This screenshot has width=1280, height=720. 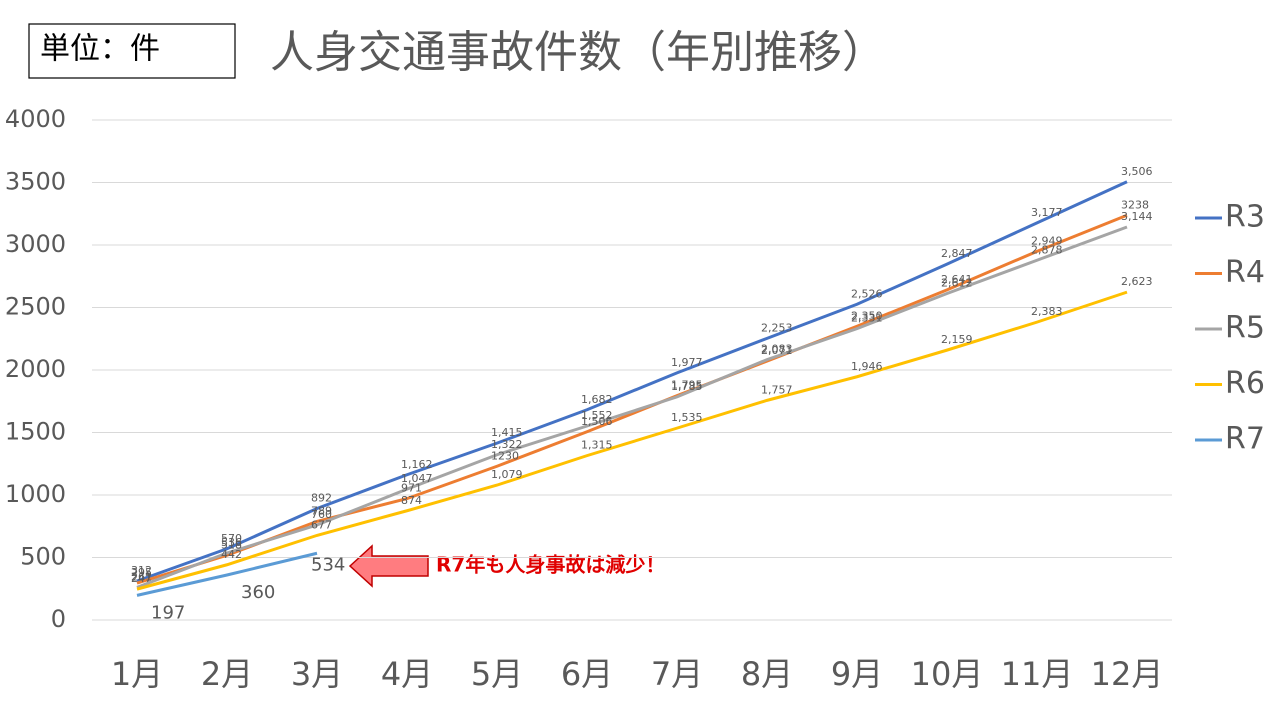 I want to click on chart-title: 人身交通事故件数（年別推移）, so click(x=578, y=52).